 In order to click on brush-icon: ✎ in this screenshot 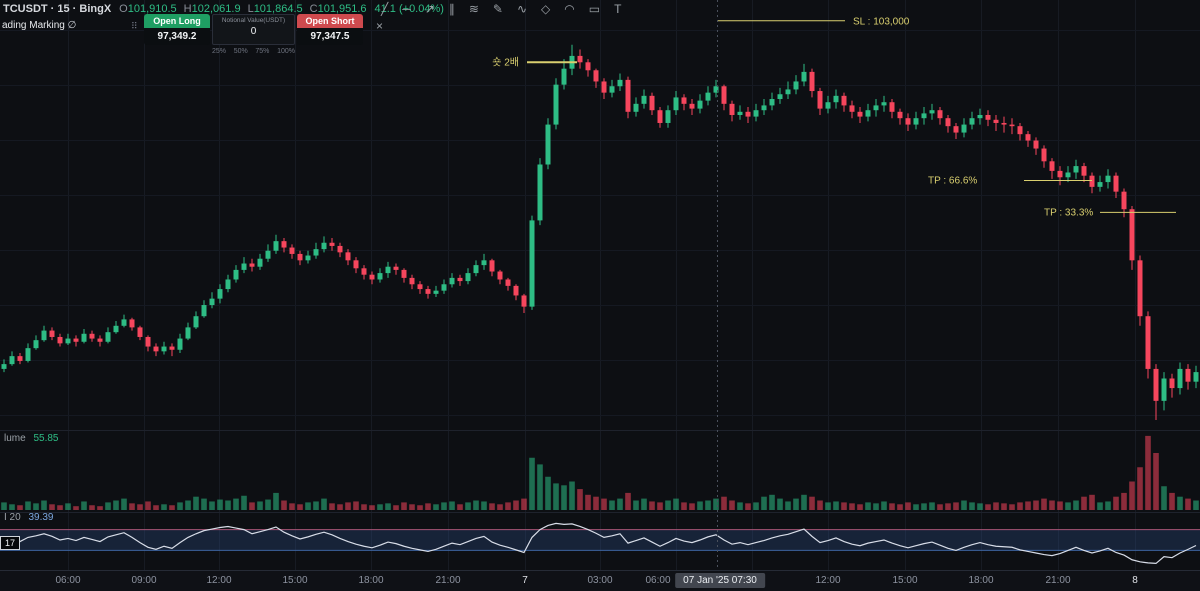, I will do `click(497, 9)`.